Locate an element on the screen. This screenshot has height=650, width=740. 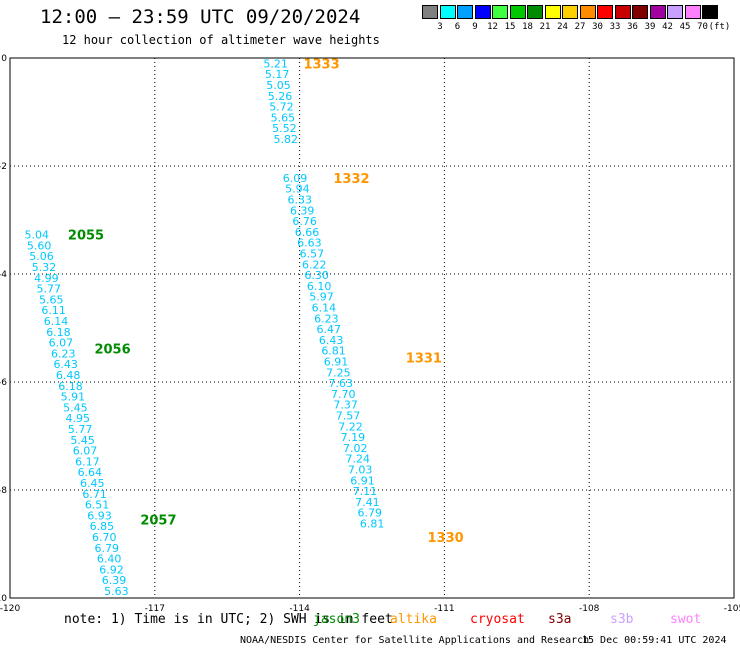
swh-value: 6.66 is located at coordinates (307, 232).